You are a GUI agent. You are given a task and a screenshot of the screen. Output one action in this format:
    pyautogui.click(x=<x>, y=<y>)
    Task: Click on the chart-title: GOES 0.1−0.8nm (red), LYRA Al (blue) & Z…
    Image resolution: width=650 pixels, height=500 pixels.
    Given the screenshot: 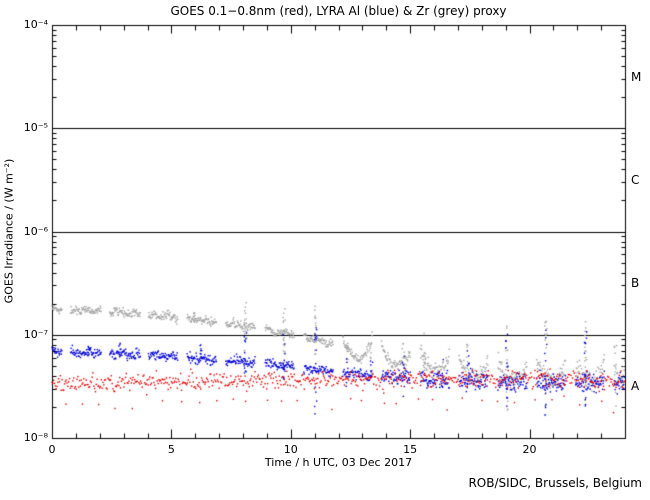 What is the action you would take?
    pyautogui.click(x=338, y=11)
    